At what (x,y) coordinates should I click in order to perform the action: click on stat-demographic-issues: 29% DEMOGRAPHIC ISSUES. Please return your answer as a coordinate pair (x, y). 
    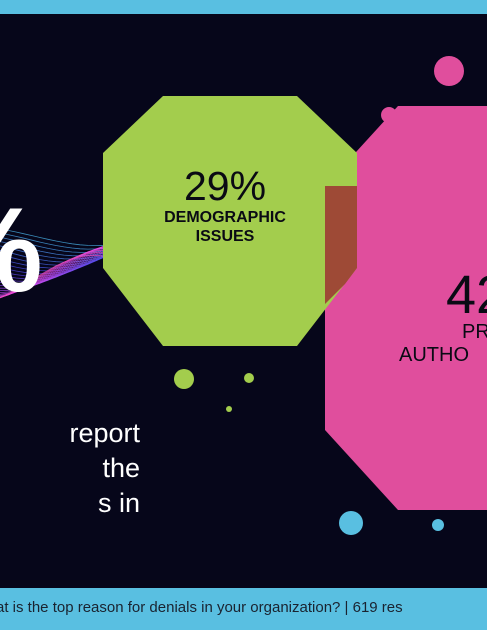
    Looking at the image, I should click on (225, 205).